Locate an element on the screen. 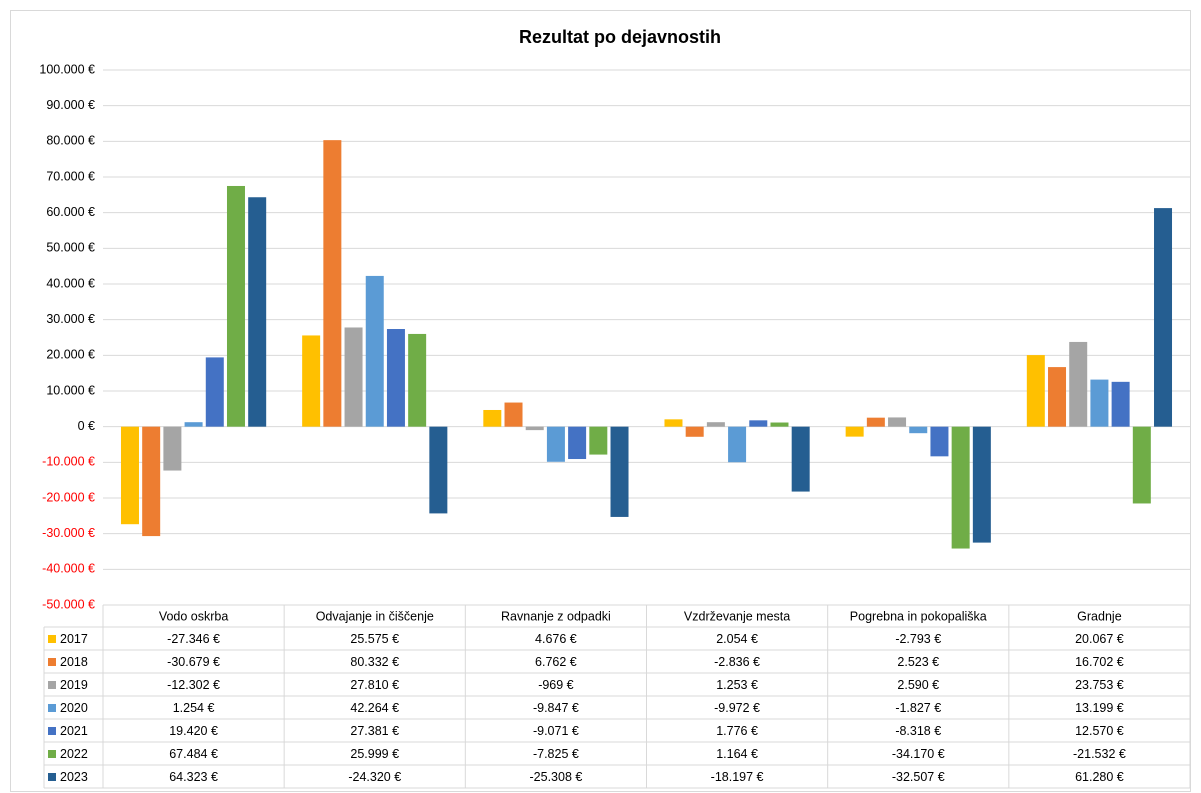 Image resolution: width=1201 pixels, height=793 pixels. legend-label: 2018 is located at coordinates (74, 662).